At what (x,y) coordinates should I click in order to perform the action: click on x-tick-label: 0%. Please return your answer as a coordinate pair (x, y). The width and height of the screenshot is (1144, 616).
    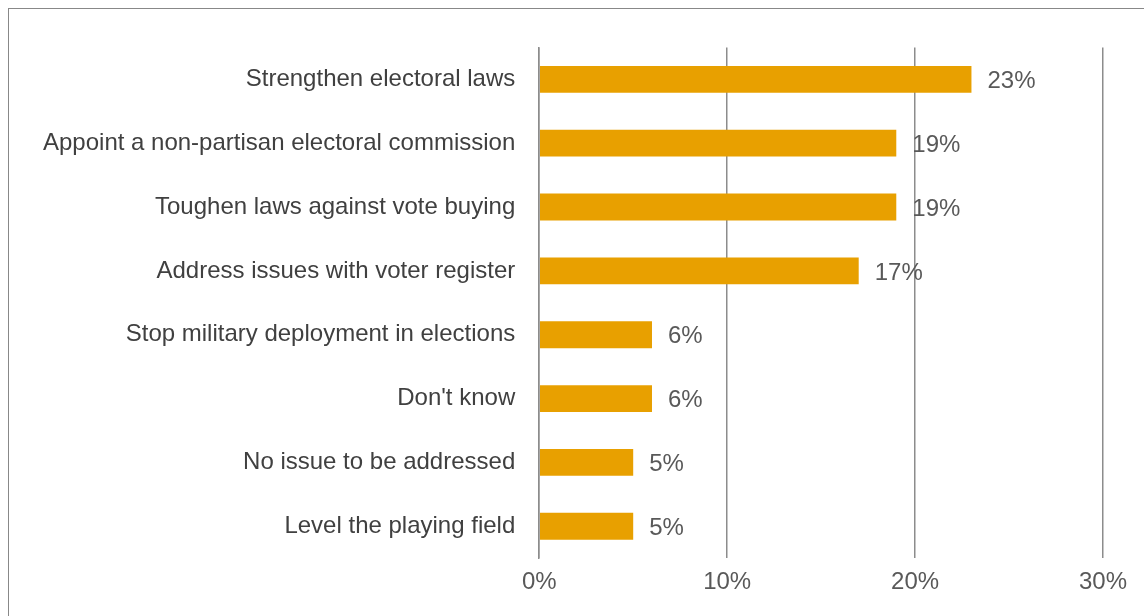
    Looking at the image, I should click on (539, 581).